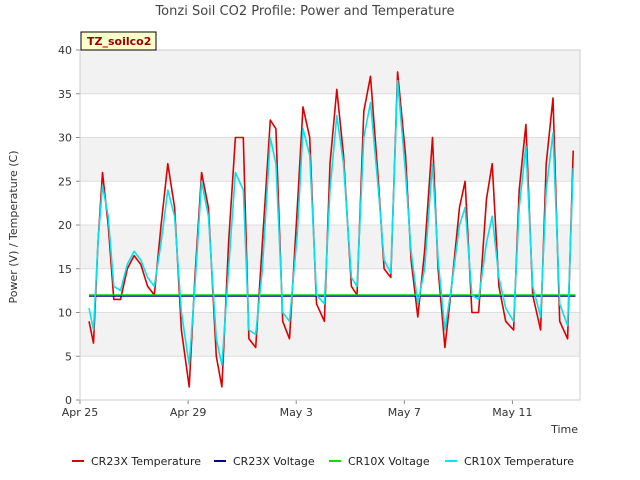 This screenshot has width=640, height=480. Describe the element at coordinates (65, 313) in the screenshot. I see `y-tick-label: 10` at that location.